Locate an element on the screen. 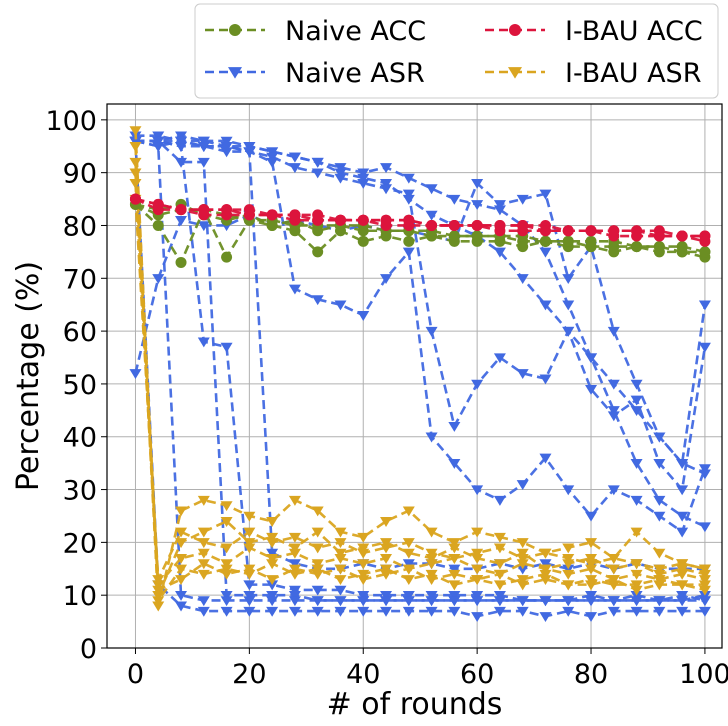  y-tick-label: 50 is located at coordinates (80, 385).